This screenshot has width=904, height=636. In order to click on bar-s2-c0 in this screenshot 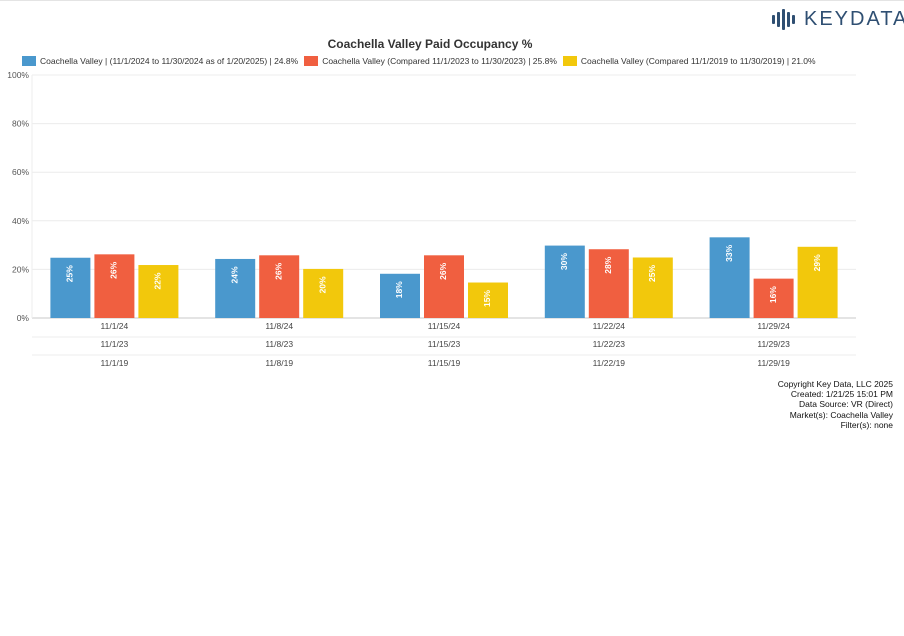, I will do `click(158, 291)`.